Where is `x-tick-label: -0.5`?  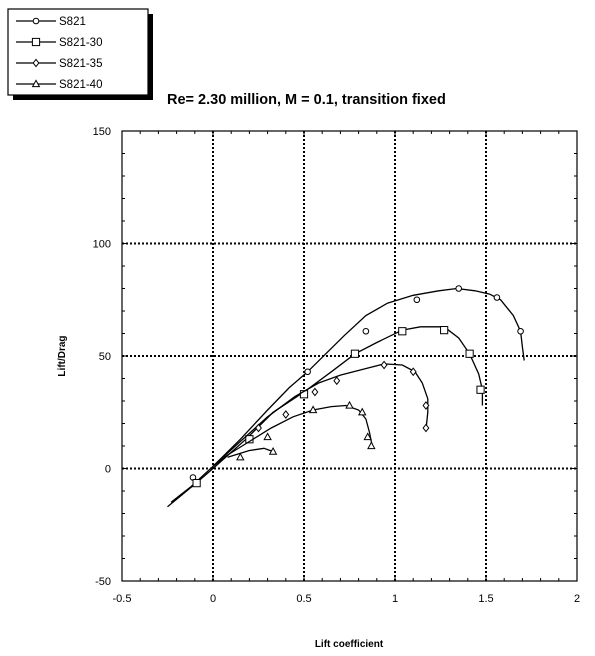 x-tick-label: -0.5 is located at coordinates (122, 599).